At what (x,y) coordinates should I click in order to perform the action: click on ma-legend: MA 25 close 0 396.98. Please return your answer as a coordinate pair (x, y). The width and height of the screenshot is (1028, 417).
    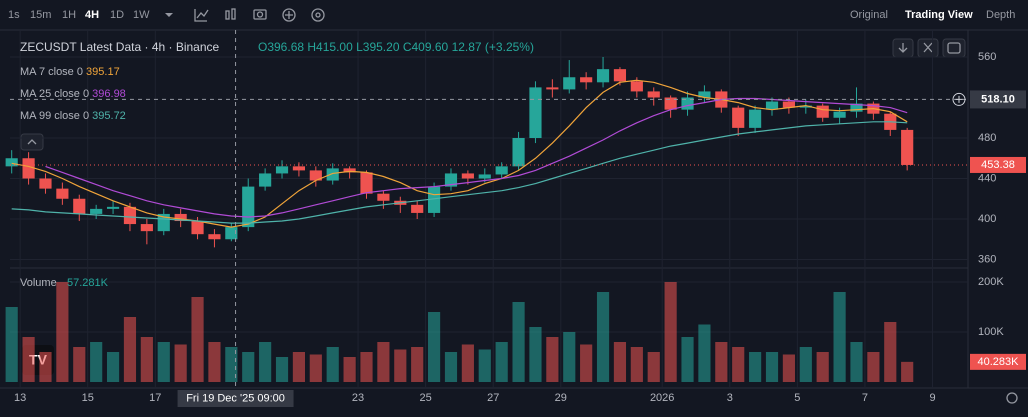
    Looking at the image, I should click on (73, 94).